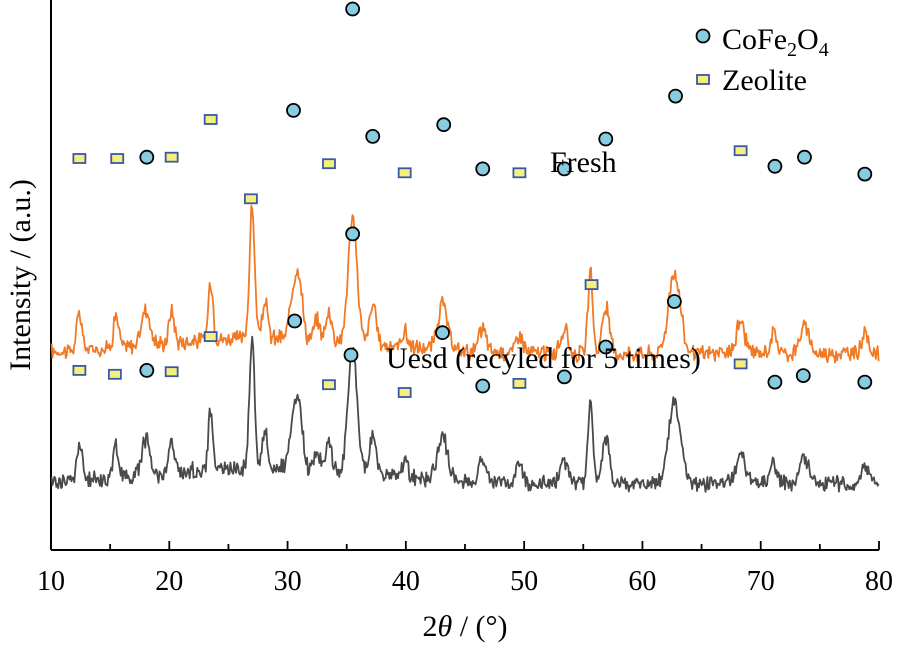  Describe the element at coordinates (522, 260) in the screenshot. I see `series-labels: Fresh Uesd (recyled for 5 times)` at that location.